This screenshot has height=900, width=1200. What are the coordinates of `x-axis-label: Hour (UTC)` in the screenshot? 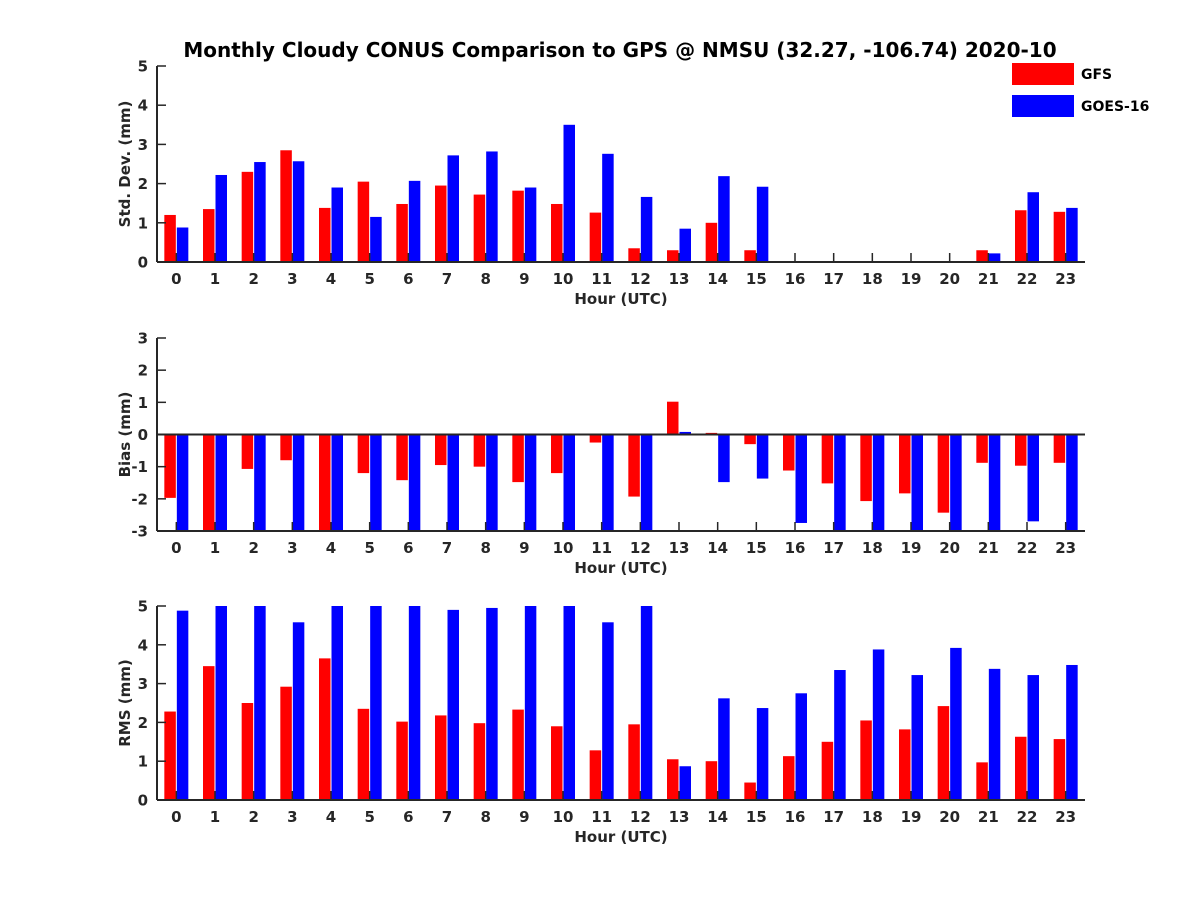 It's located at (620, 837).